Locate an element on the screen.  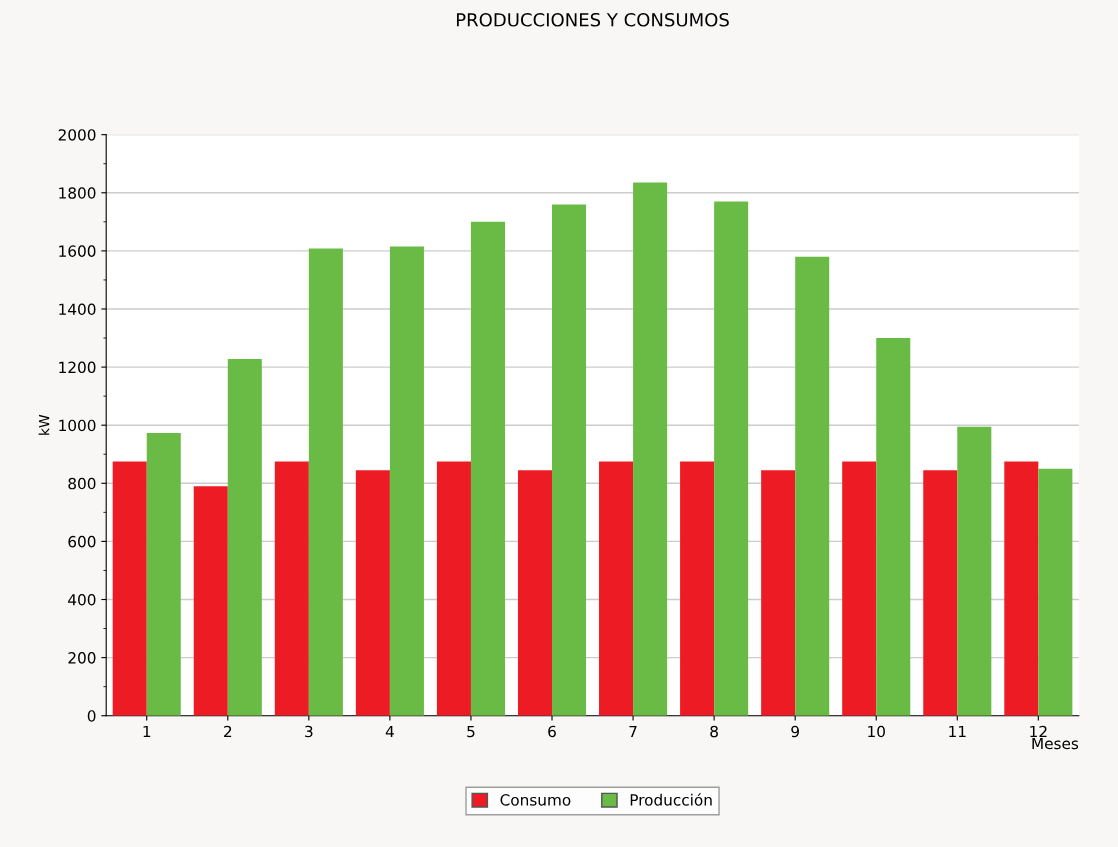
x-tick-label: 3 is located at coordinates (309, 731).